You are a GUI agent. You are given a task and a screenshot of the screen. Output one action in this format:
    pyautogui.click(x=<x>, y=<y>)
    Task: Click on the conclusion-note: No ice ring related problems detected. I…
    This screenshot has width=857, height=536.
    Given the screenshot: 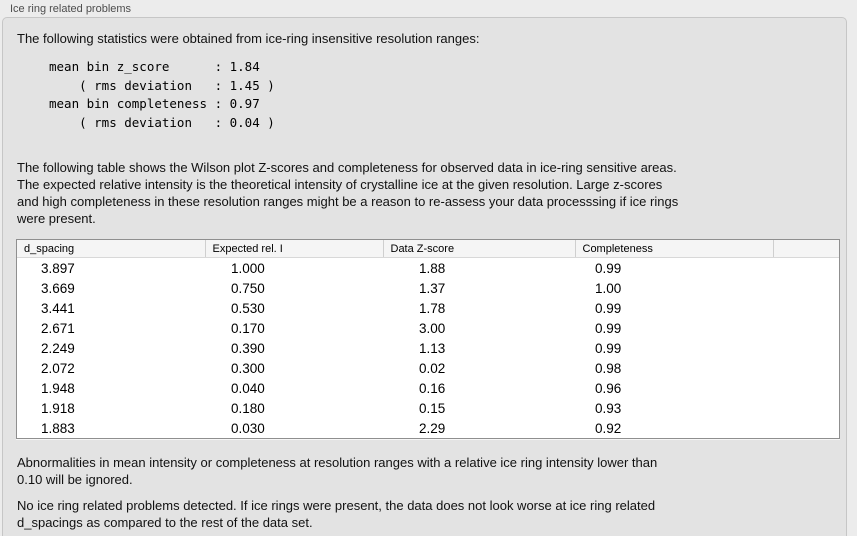 What is the action you would take?
    pyautogui.click(x=336, y=514)
    